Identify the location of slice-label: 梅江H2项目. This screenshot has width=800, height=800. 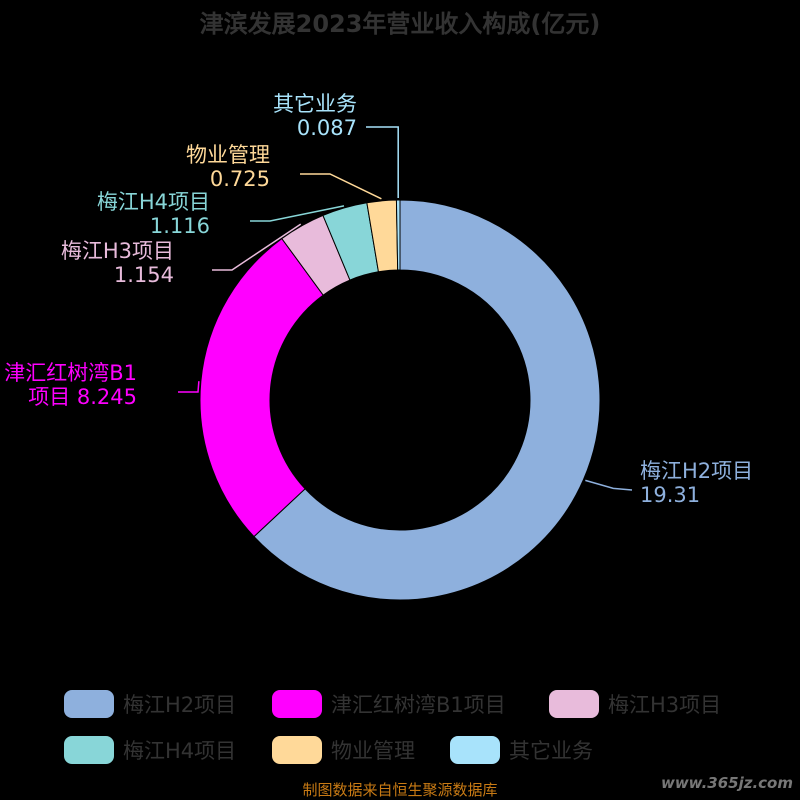
(696, 471).